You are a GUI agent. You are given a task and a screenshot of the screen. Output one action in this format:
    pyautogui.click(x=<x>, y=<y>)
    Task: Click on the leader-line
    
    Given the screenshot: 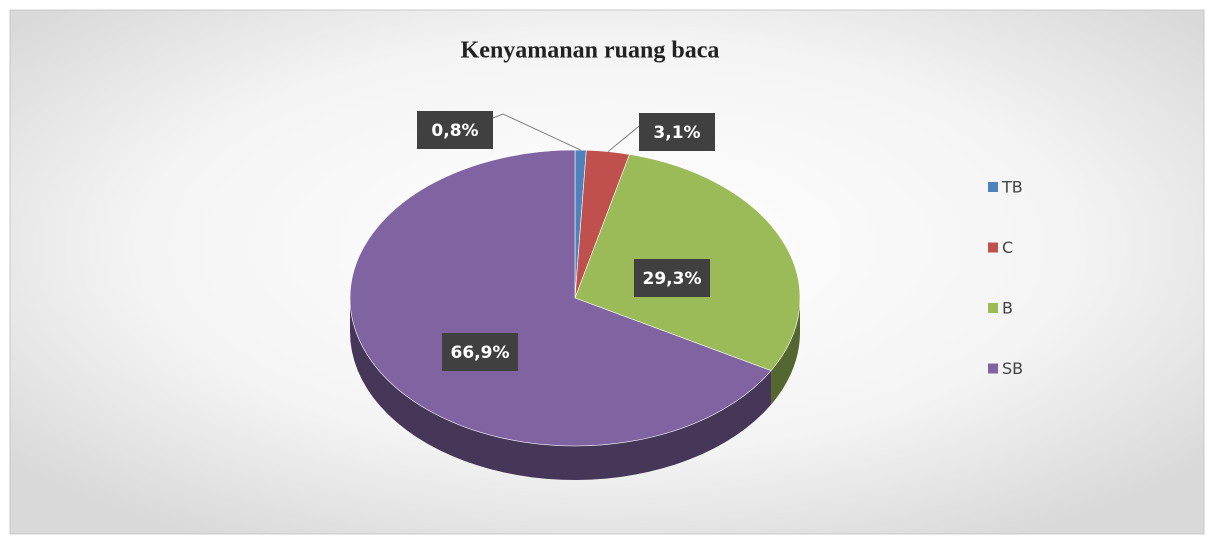 What is the action you would take?
    pyautogui.click(x=536, y=132)
    